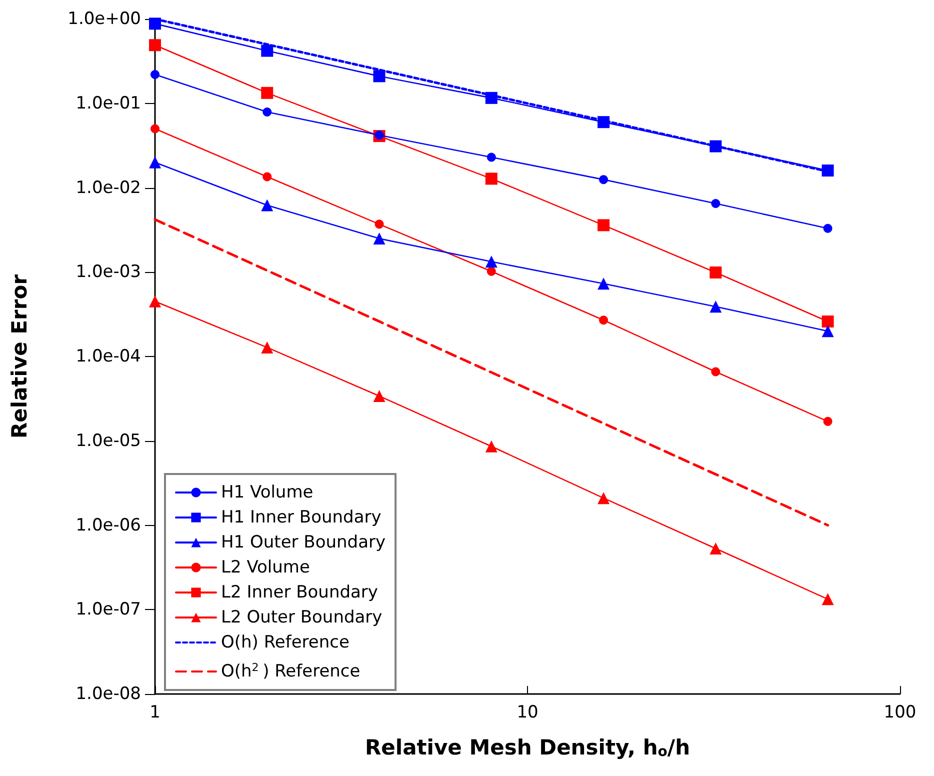 The height and width of the screenshot is (776, 934). I want to click on legend-label: H1 Volume, so click(267, 492).